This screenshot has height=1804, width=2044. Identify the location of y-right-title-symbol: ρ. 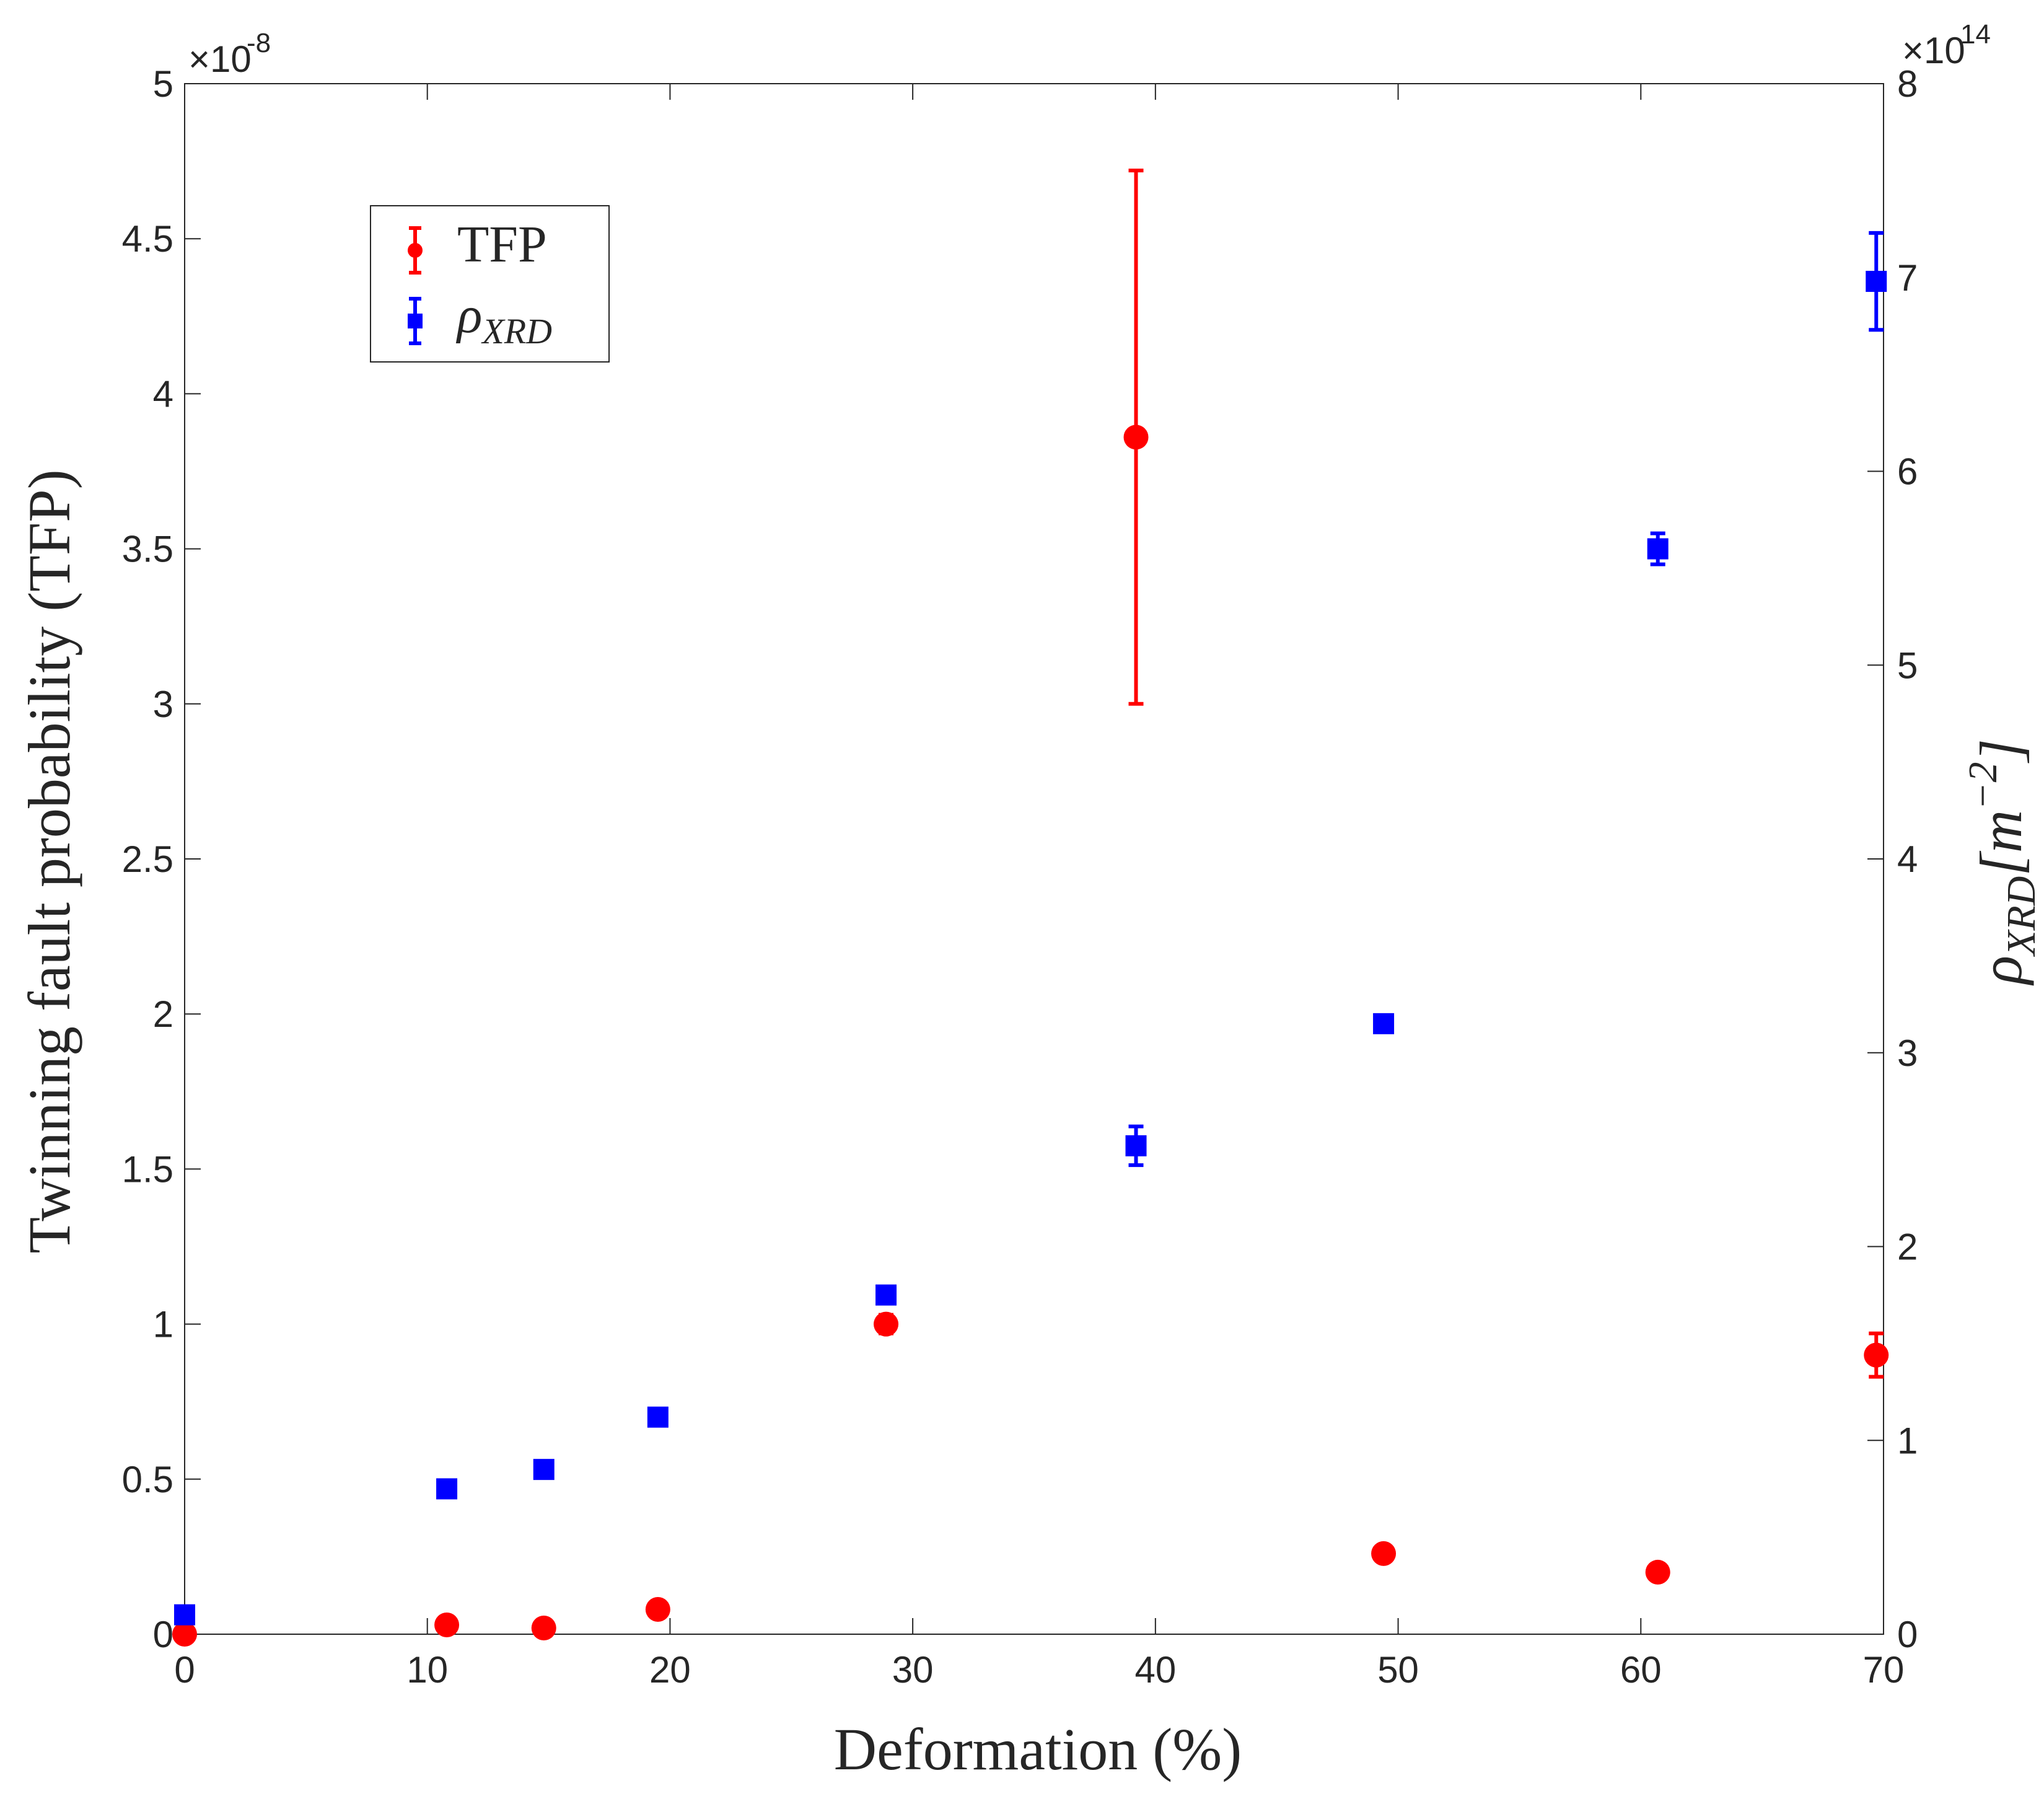
(2001, 971).